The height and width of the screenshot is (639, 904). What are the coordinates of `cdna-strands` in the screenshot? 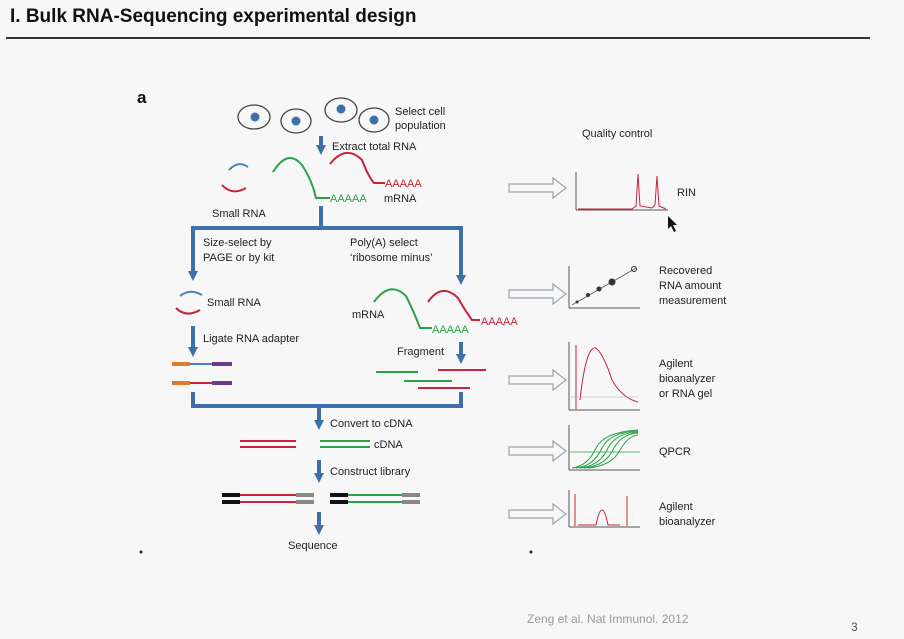 It's located at (305, 444).